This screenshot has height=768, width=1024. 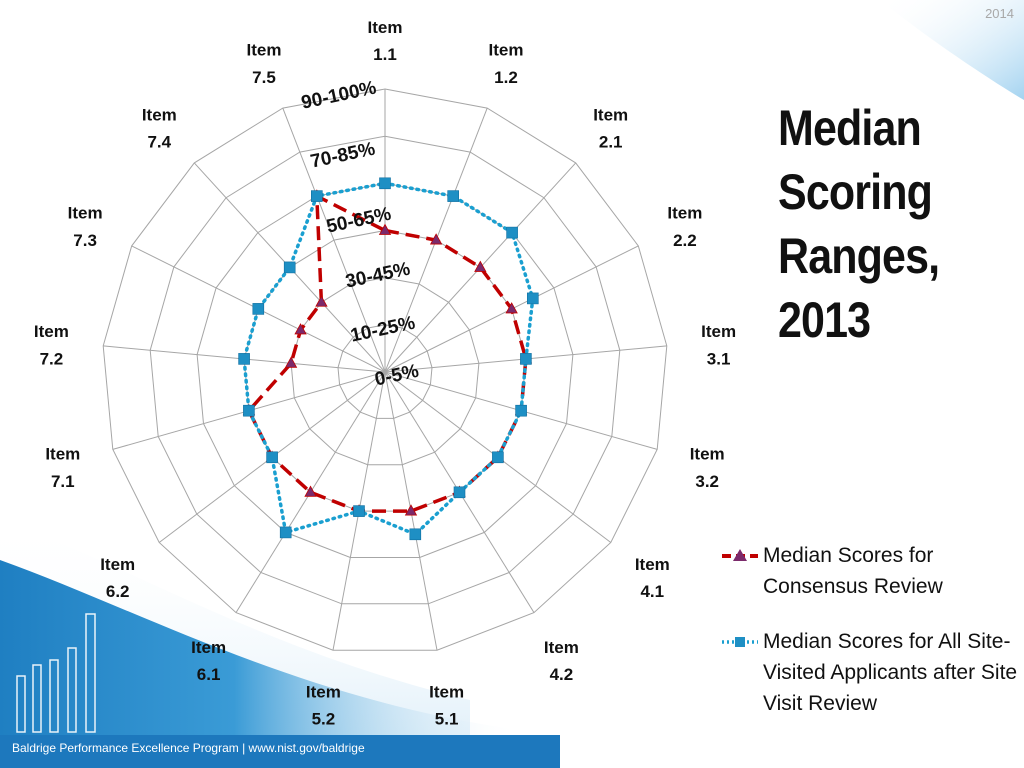 What do you see at coordinates (334, 240) in the screenshot?
I see `grid-spoke` at bounding box center [334, 240].